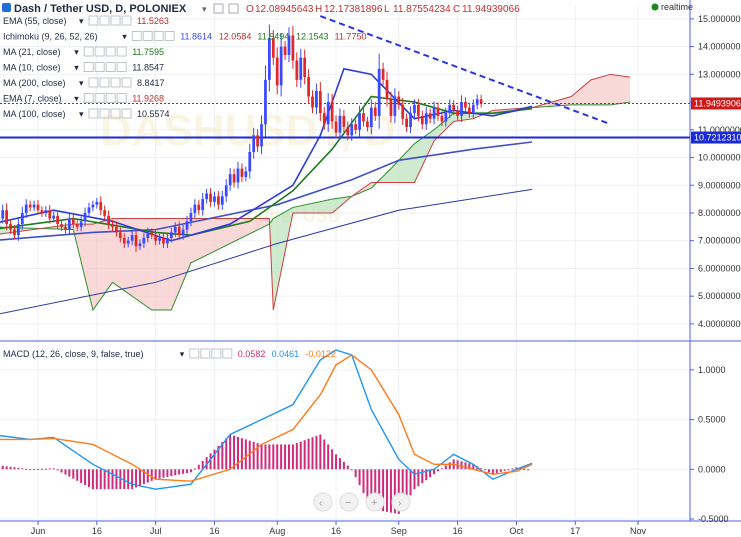 This screenshot has width=741, height=537. What do you see at coordinates (204, 9) in the screenshot?
I see `symbol-menu-chevron-icon: ▾` at bounding box center [204, 9].